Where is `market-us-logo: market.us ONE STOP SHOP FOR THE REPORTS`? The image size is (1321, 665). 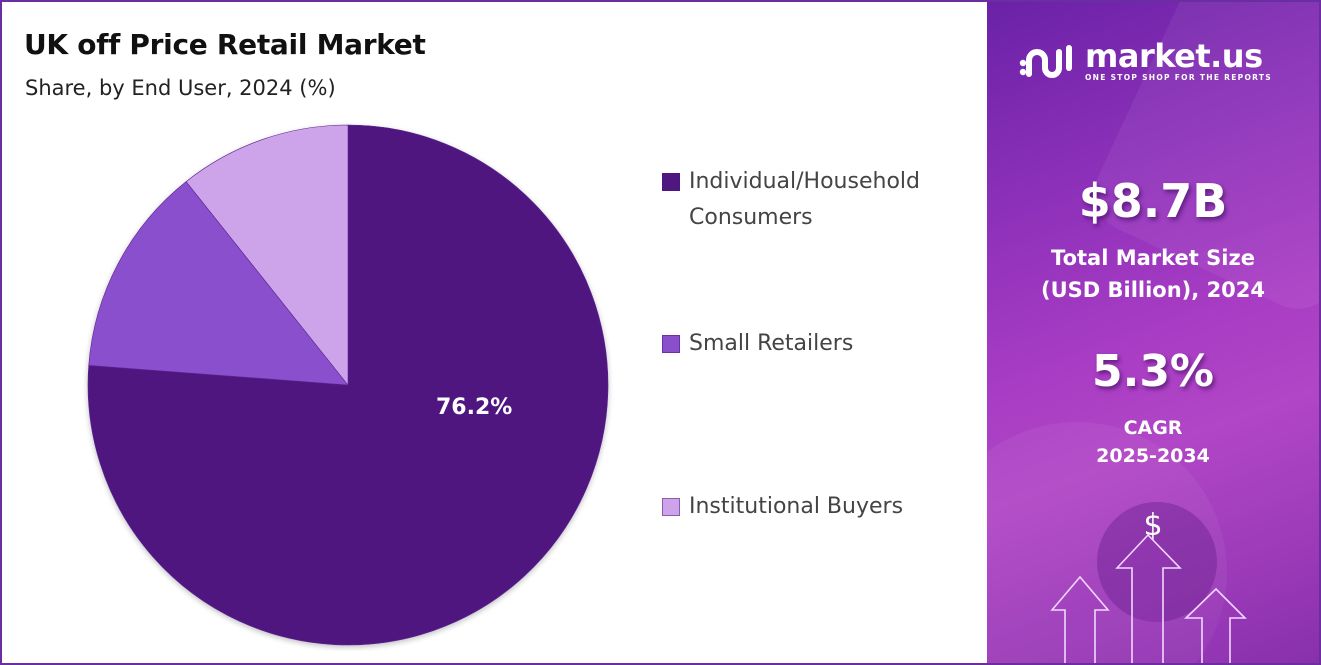 market-us-logo: market.us ONE STOP SHOP FOR THE REPORTS is located at coordinates (1145, 60).